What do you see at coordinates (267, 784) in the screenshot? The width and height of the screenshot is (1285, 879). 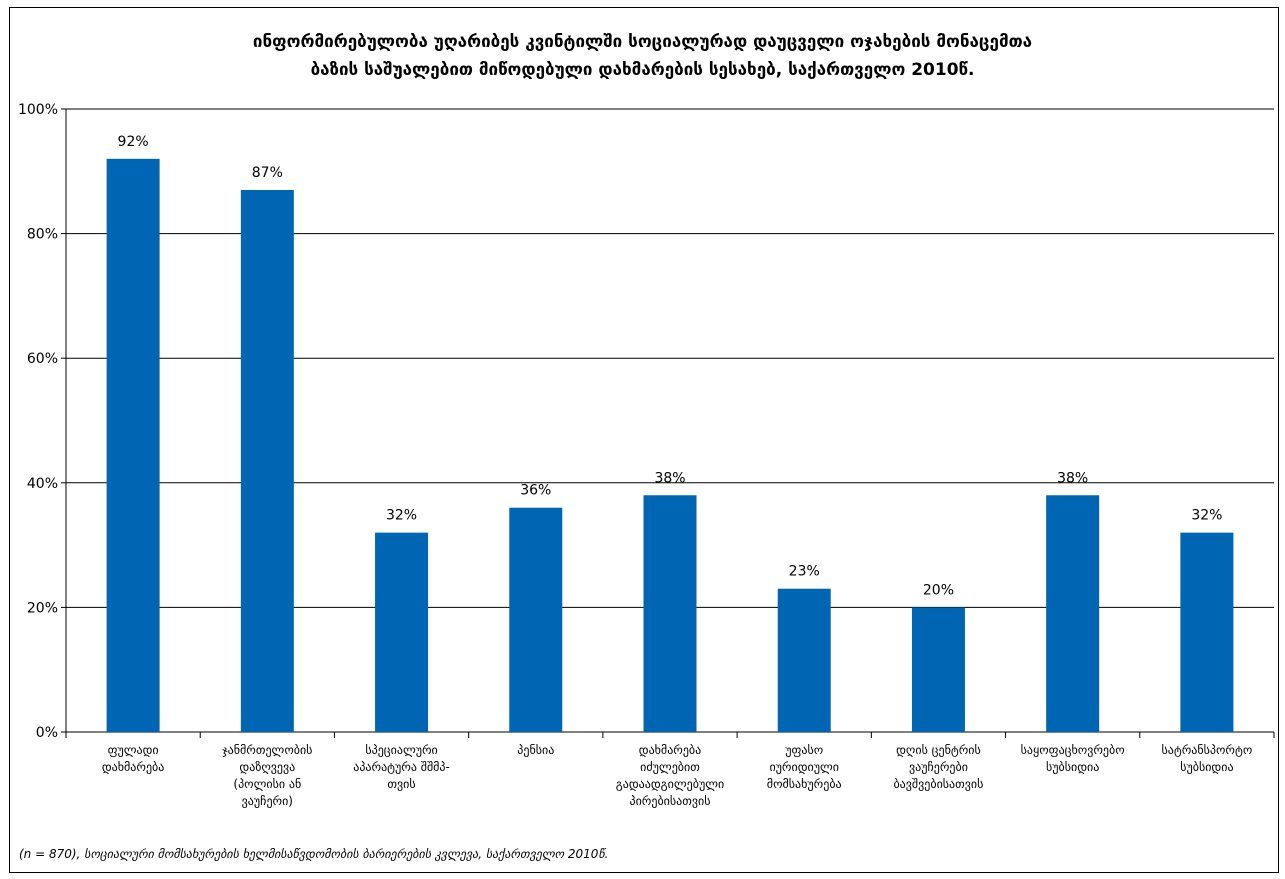 I see `category-label: (პოლისი ან` at bounding box center [267, 784].